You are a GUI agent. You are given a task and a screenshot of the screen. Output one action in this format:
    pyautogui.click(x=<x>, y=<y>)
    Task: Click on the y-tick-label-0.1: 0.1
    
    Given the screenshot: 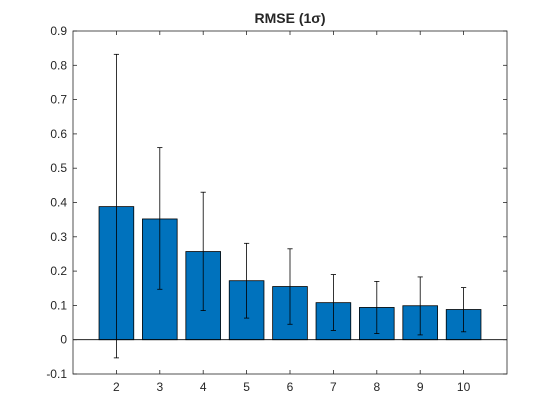 What is the action you would take?
    pyautogui.click(x=58, y=305)
    